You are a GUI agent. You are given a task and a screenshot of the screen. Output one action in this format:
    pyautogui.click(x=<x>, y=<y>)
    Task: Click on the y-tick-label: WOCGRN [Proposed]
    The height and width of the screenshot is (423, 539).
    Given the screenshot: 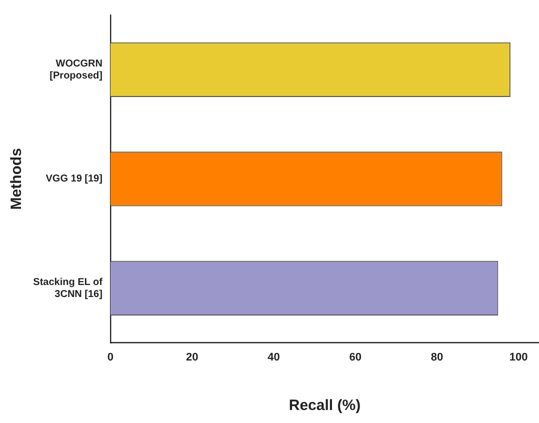 What is the action you would take?
    pyautogui.click(x=76, y=70)
    